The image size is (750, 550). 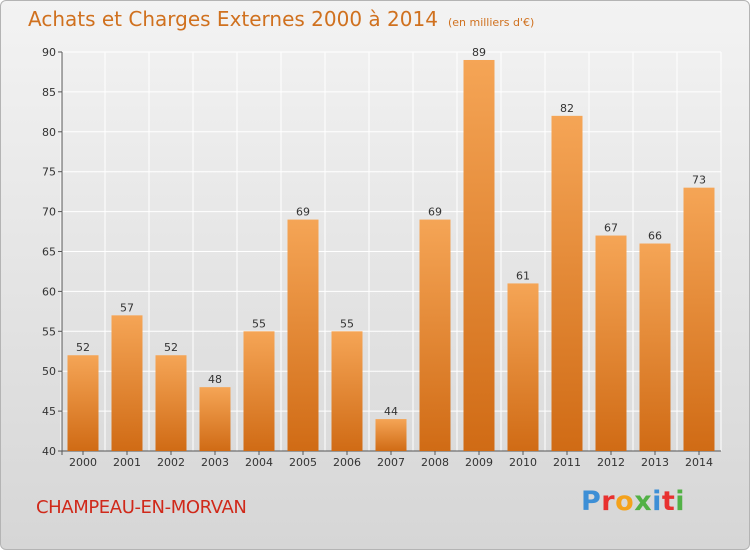 I want to click on y-tick-label: 55, so click(x=49, y=331).